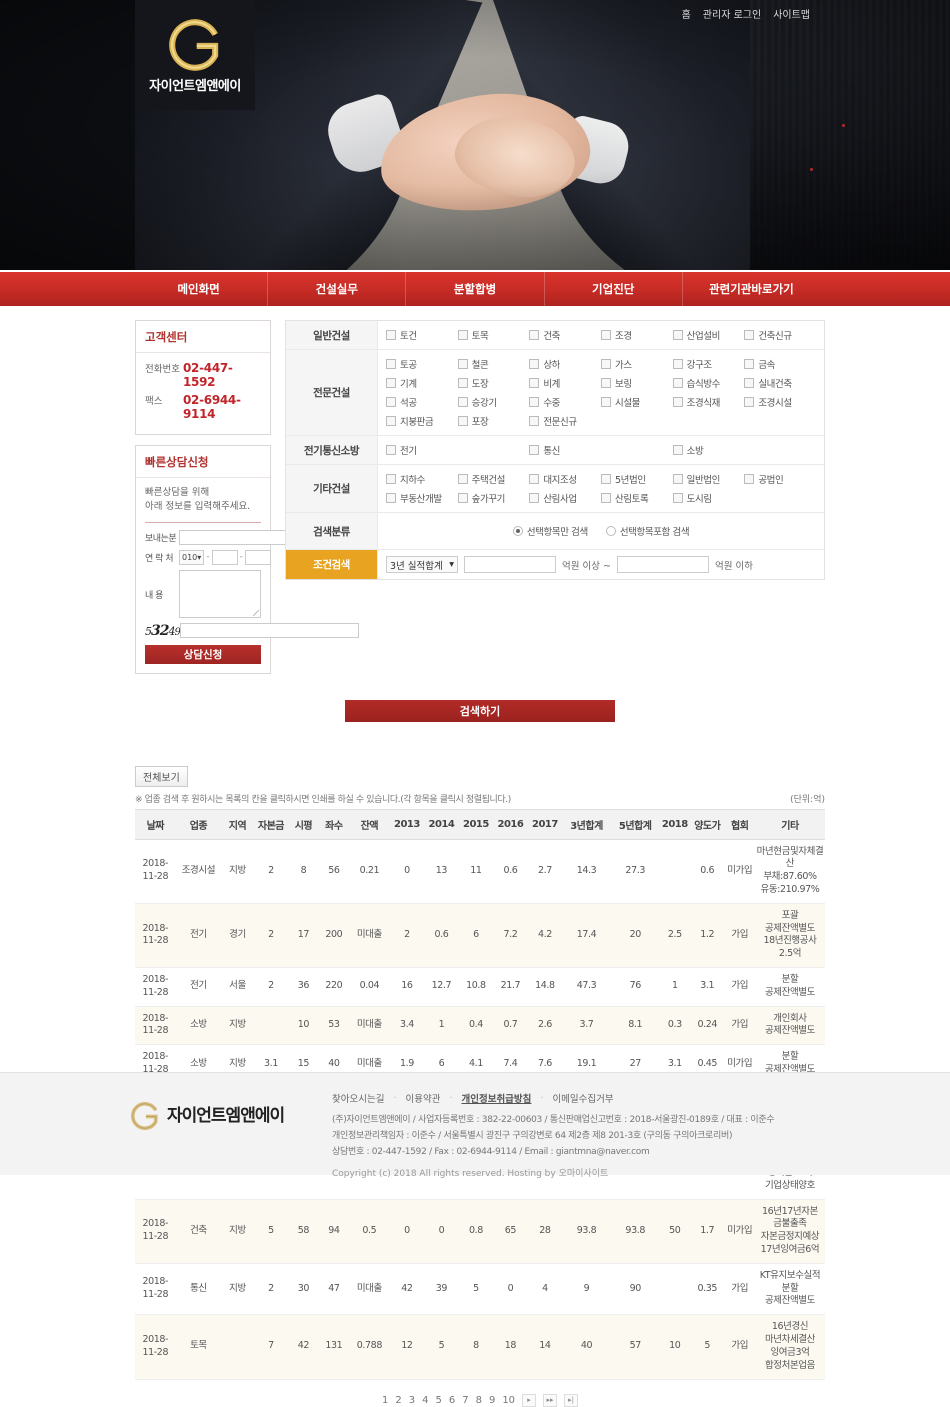 This screenshot has height=1407, width=950. What do you see at coordinates (398, 1400) in the screenshot?
I see `page-2: 2` at bounding box center [398, 1400].